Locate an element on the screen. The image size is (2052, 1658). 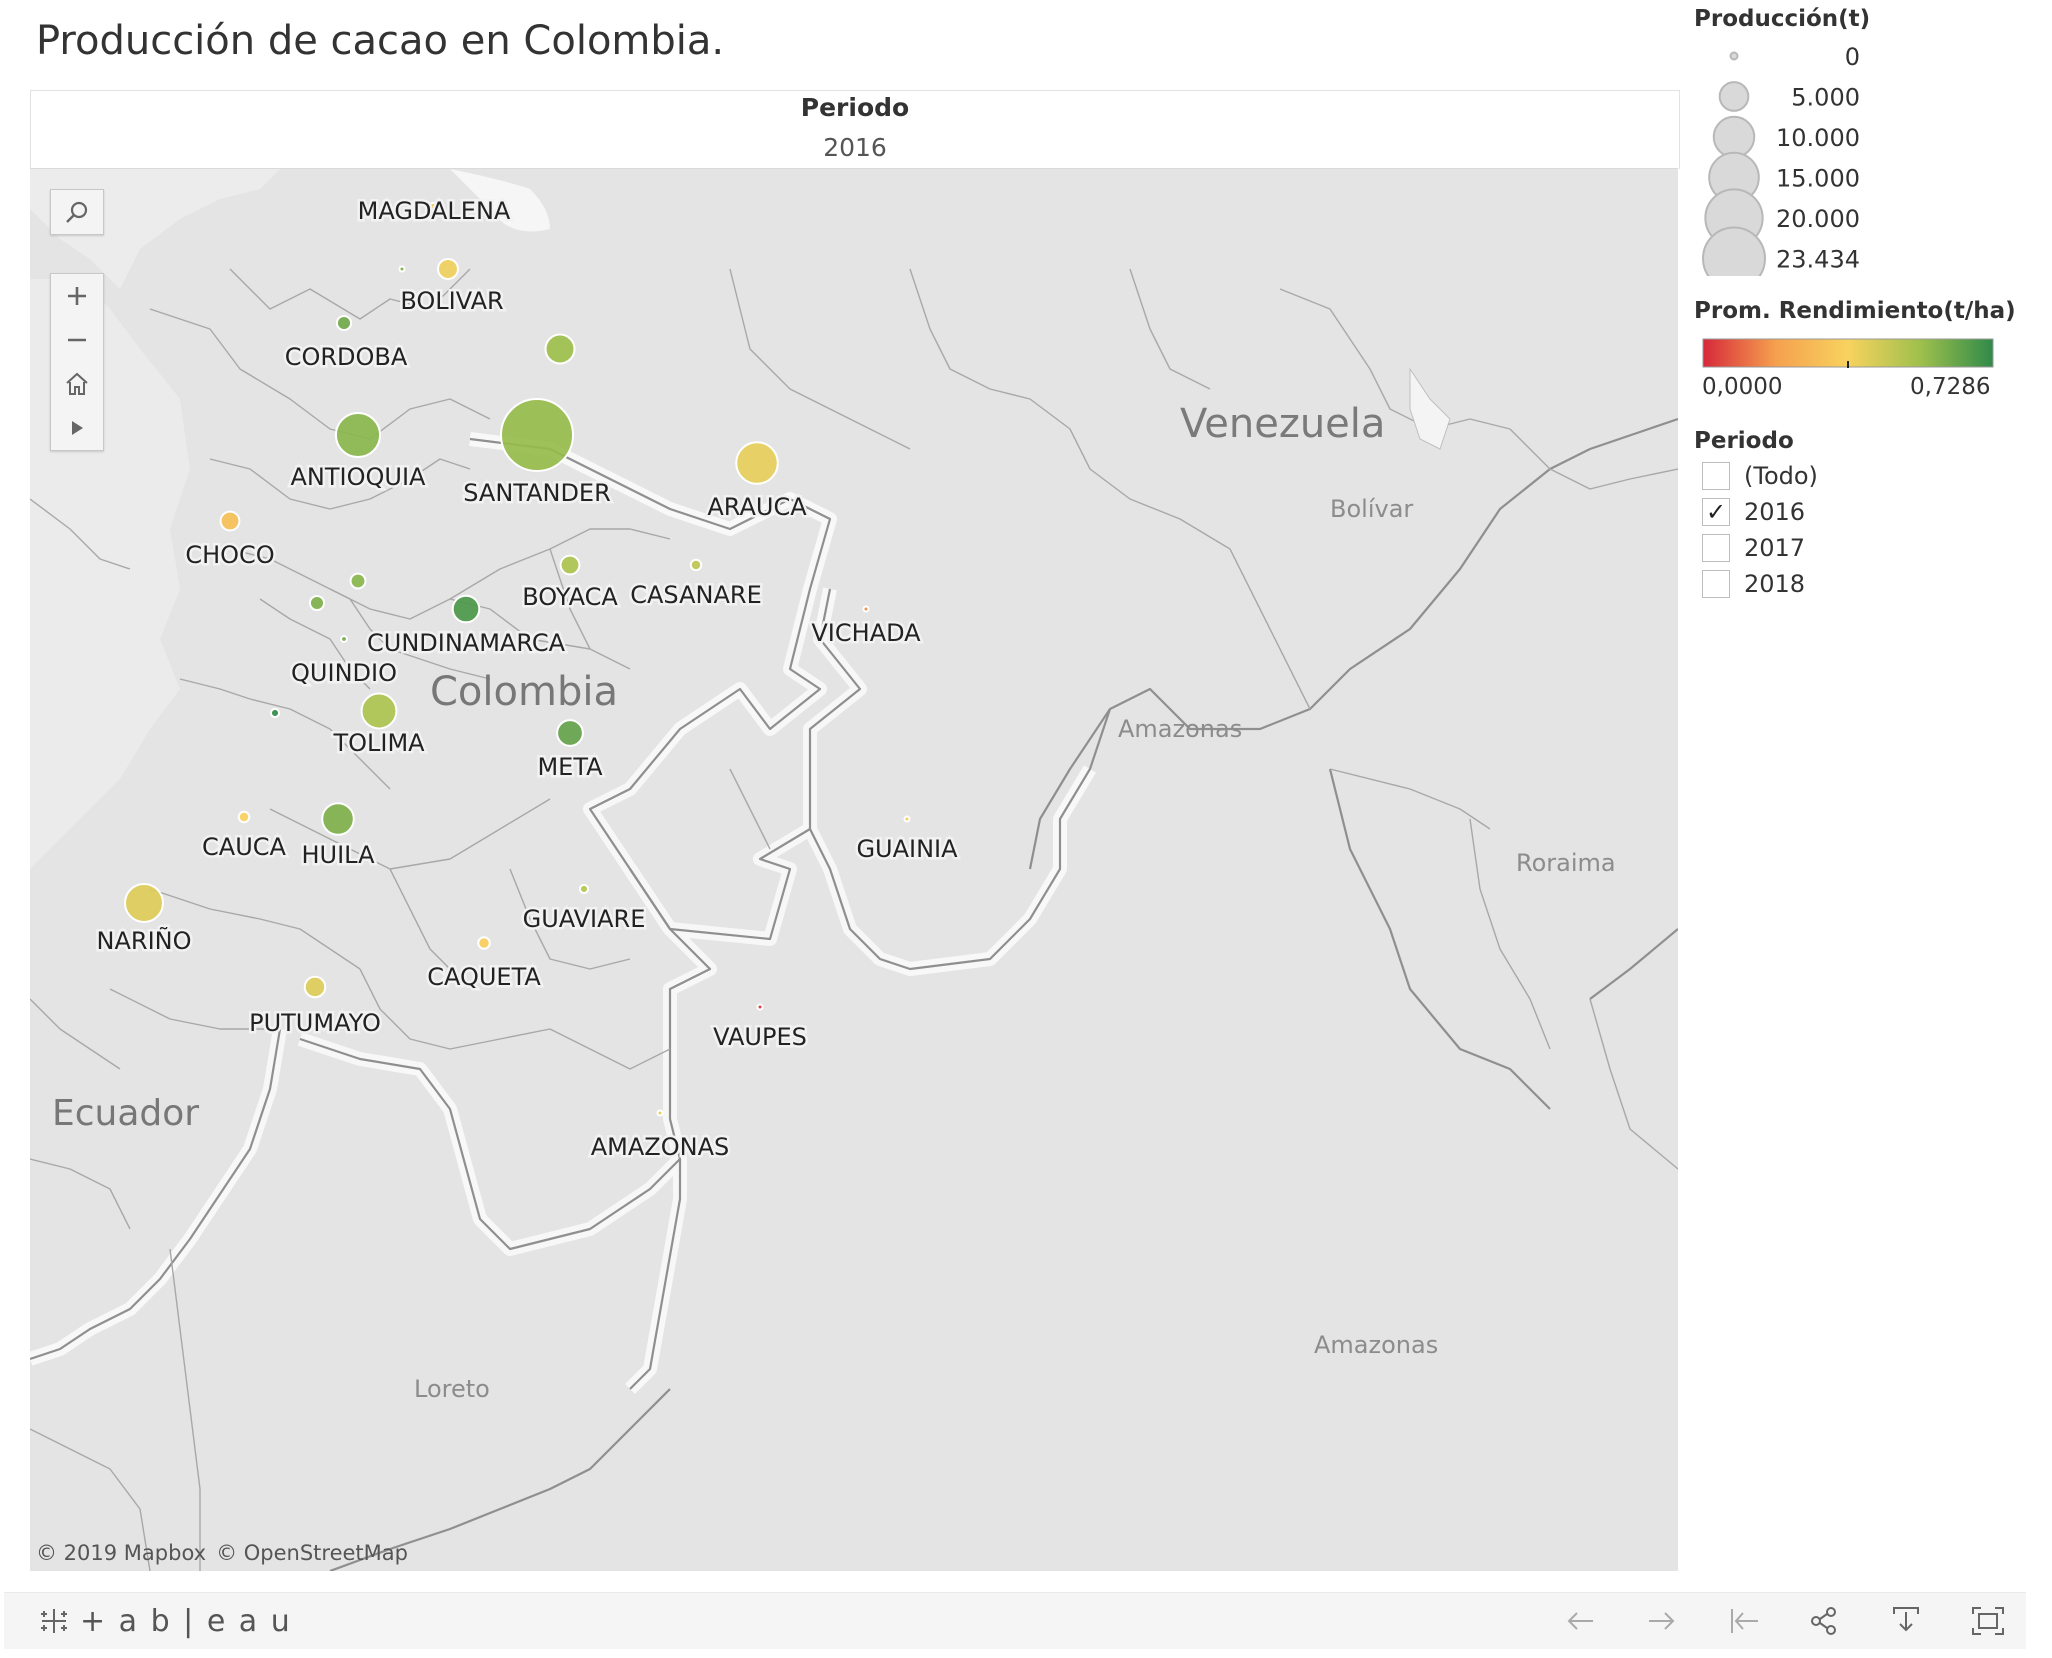
play-icon is located at coordinates (77, 428).